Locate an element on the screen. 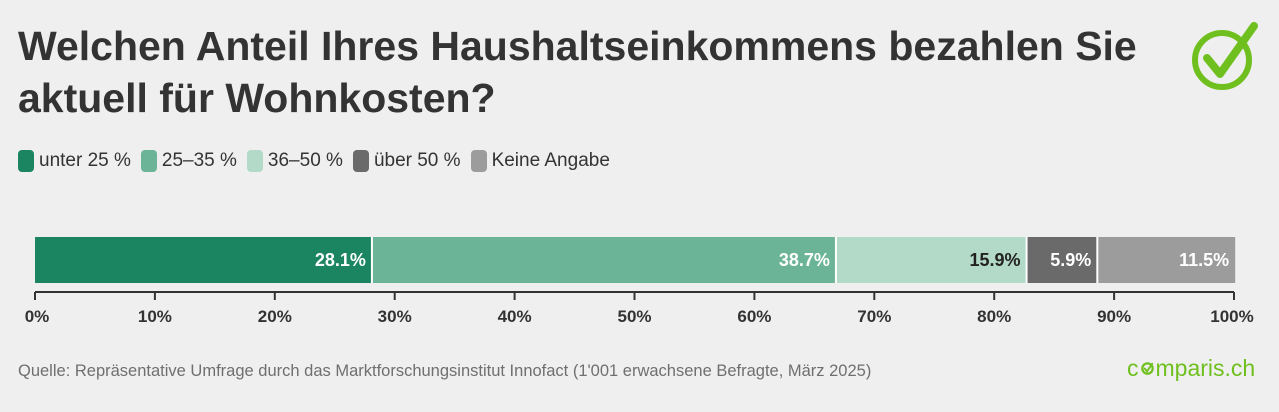  x-tick-label: 90% is located at coordinates (1114, 316).